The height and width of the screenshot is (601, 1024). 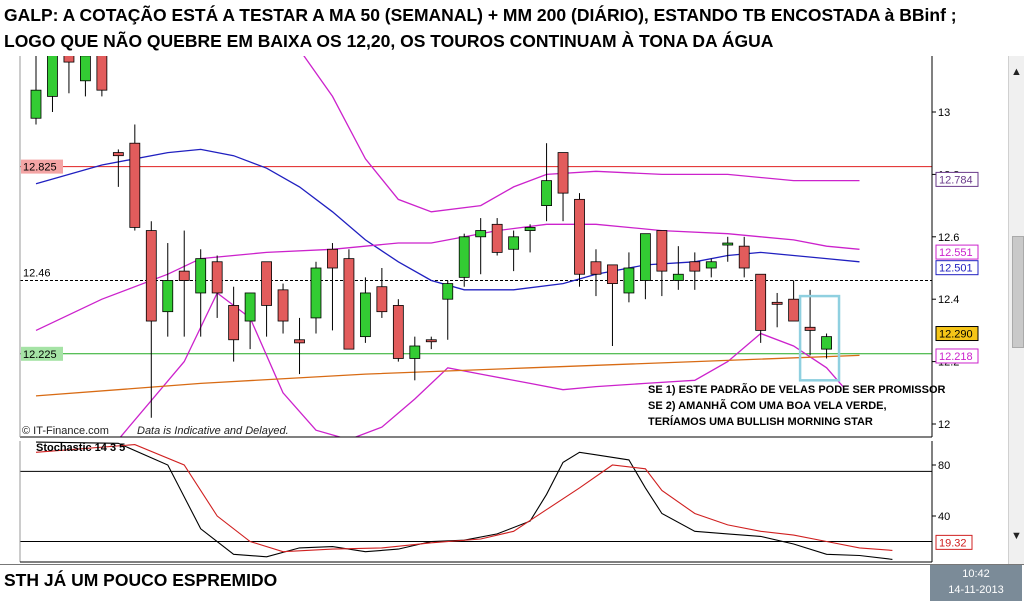 I want to click on annotation-line-3: TERÍAMOS UMA BULLISH MORNING STAR, so click(x=760, y=421).